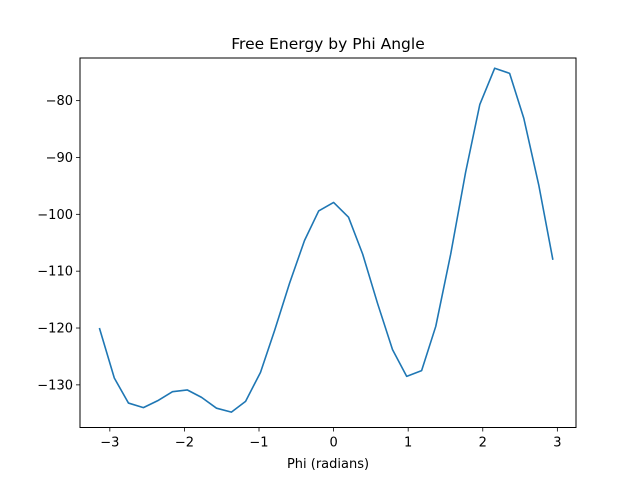 The image size is (640, 480). I want to click on x-tick-label: −1, so click(258, 443).